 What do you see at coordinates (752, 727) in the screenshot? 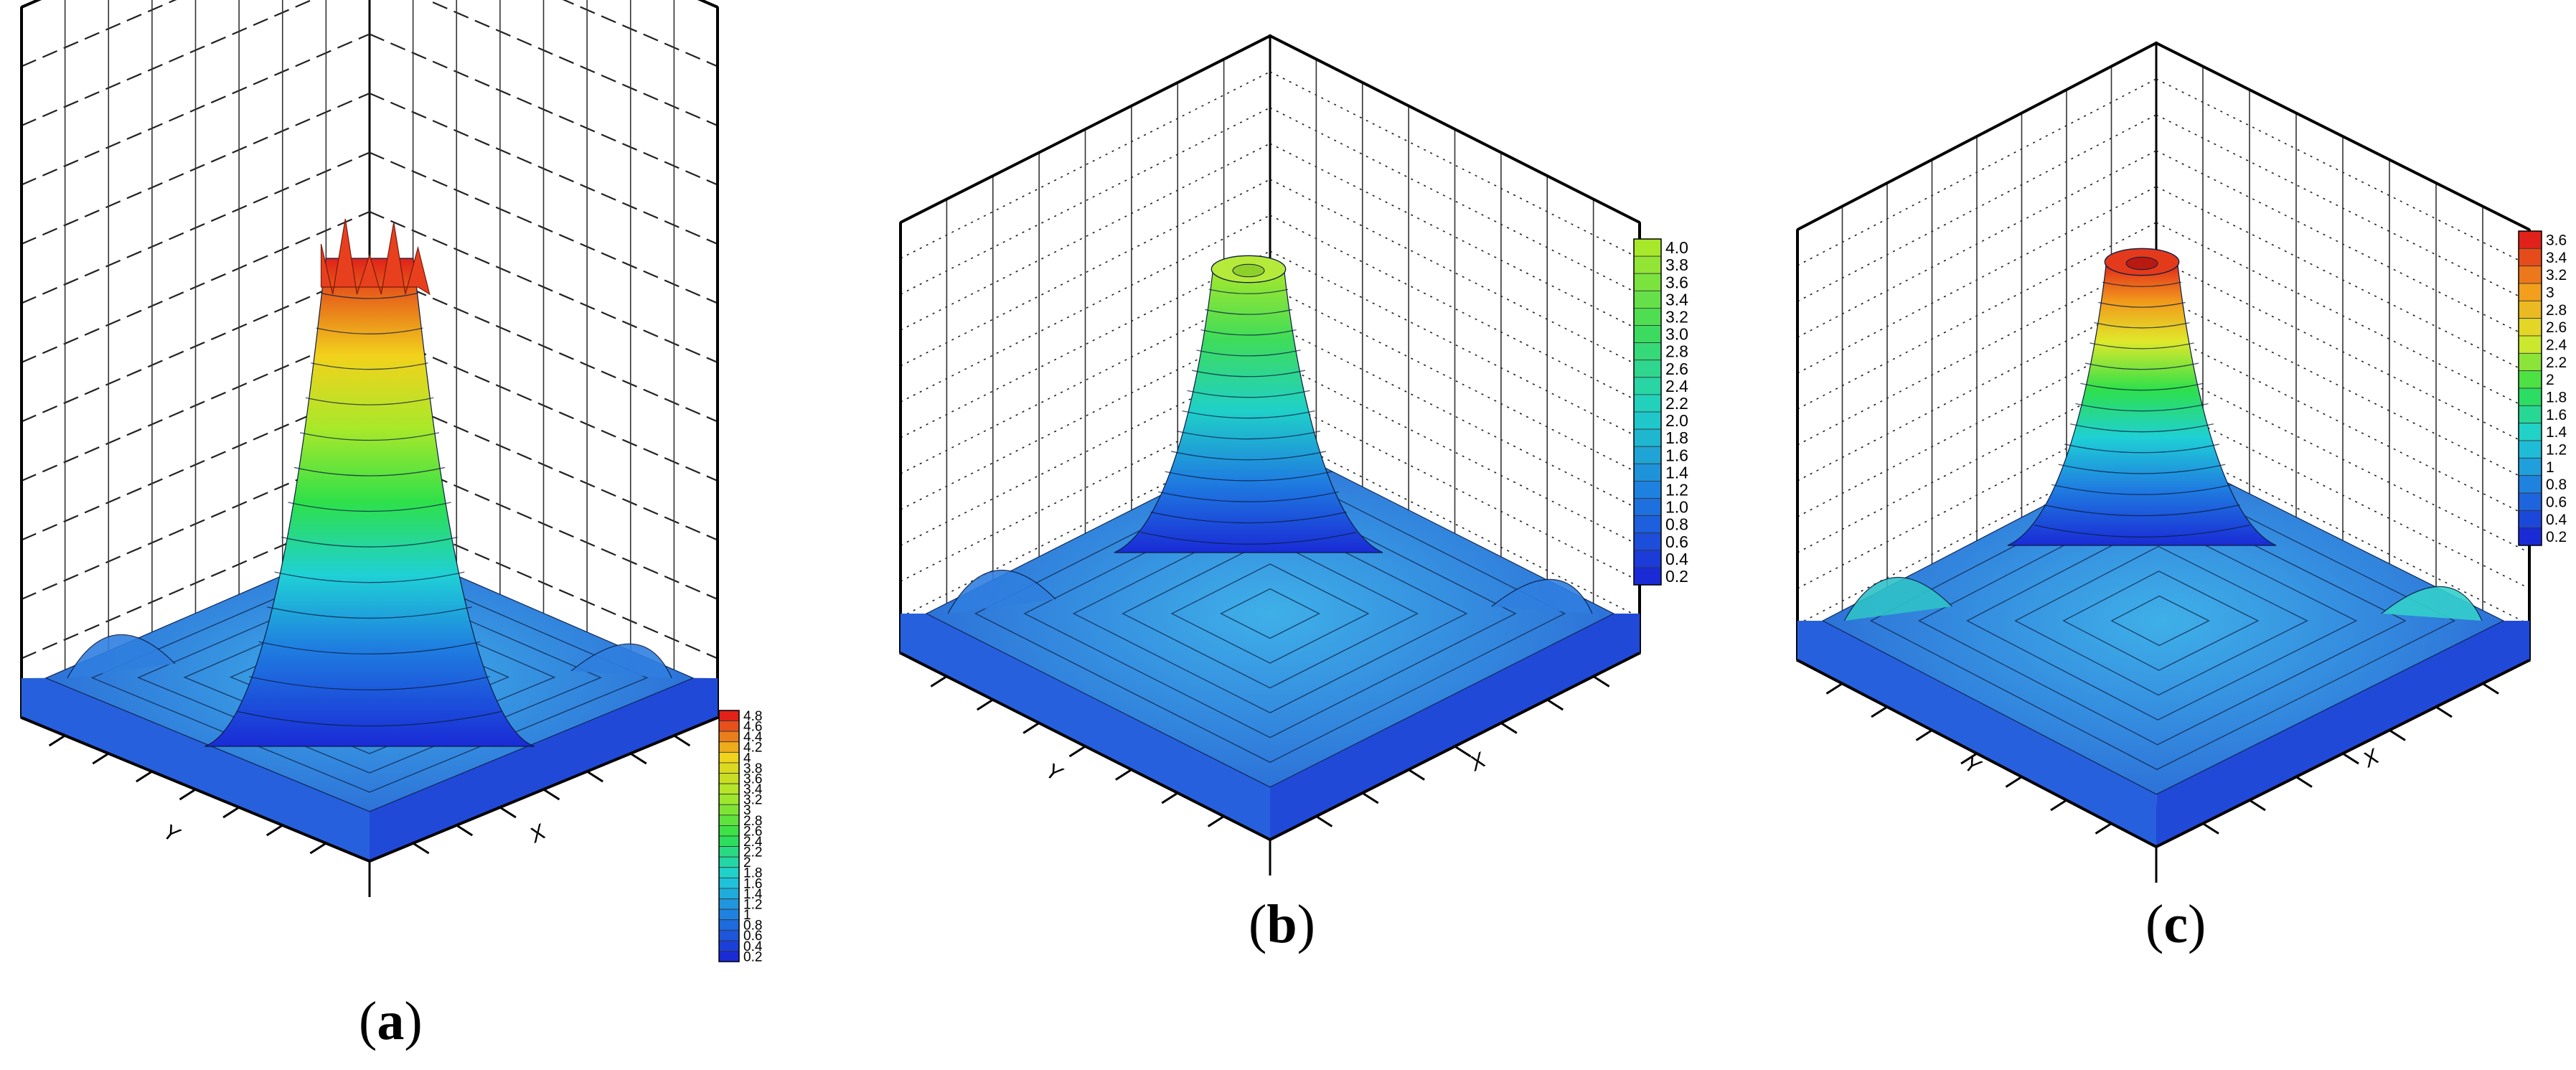
I see `colorbar-tick-label: 4.6` at bounding box center [752, 727].